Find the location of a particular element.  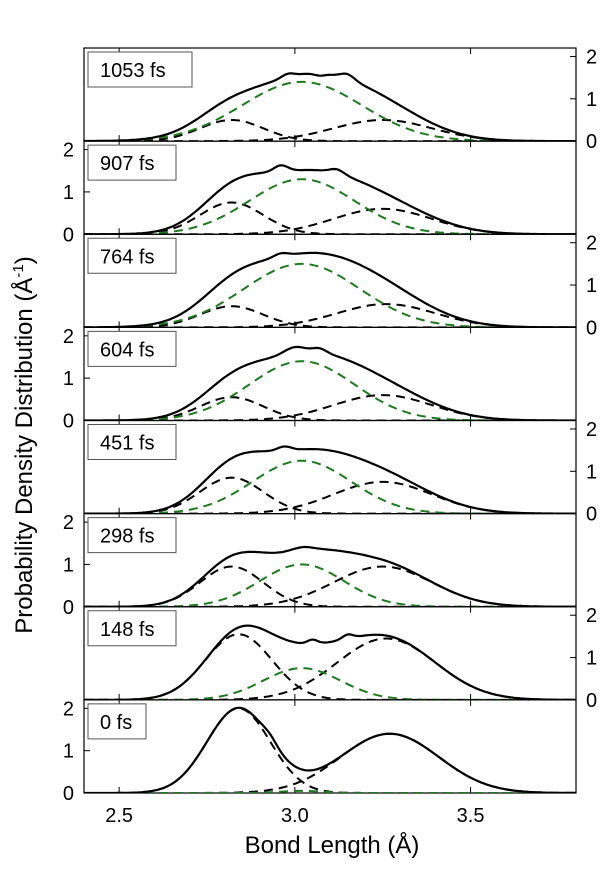

panel-time-label: 0 fs is located at coordinates (117, 721).